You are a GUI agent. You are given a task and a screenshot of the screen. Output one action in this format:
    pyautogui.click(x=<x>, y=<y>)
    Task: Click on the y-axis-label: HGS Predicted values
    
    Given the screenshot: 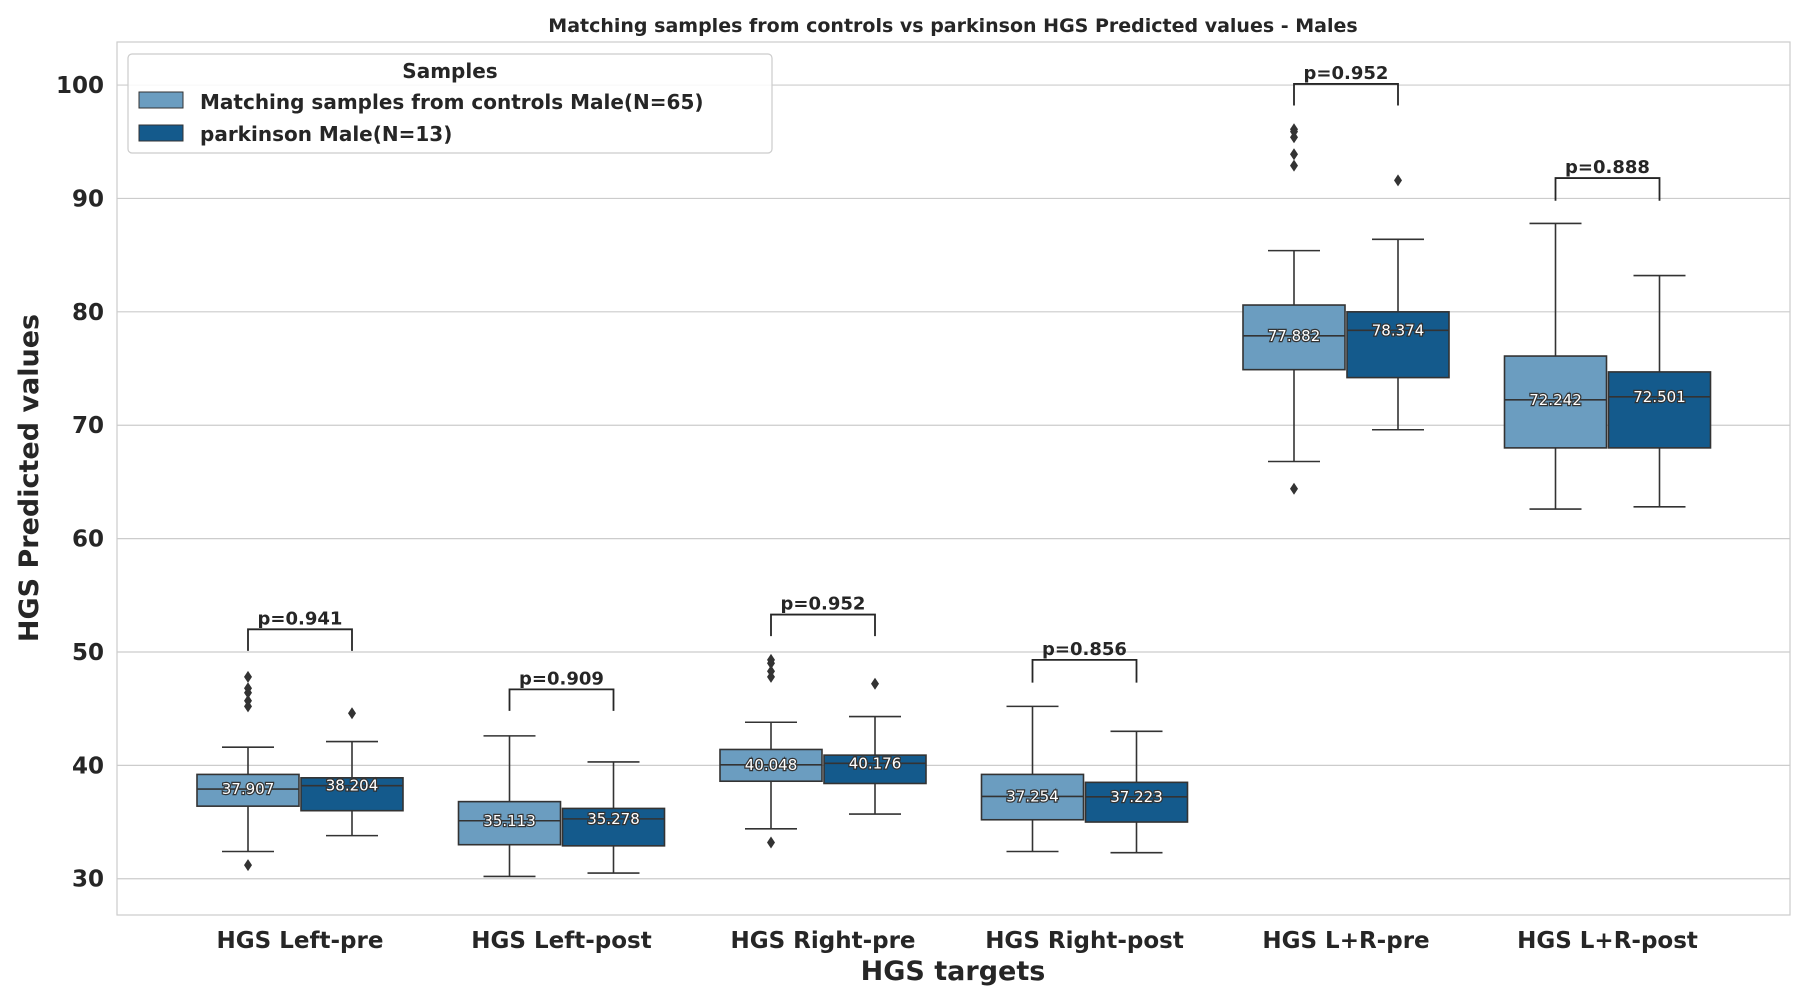 What is the action you would take?
    pyautogui.click(x=29, y=478)
    